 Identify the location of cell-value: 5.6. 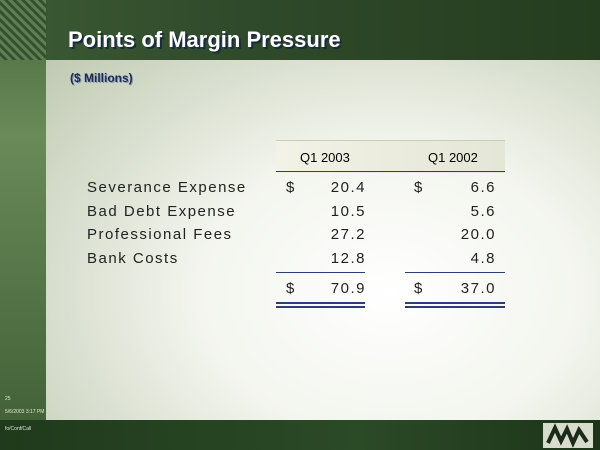
(483, 211).